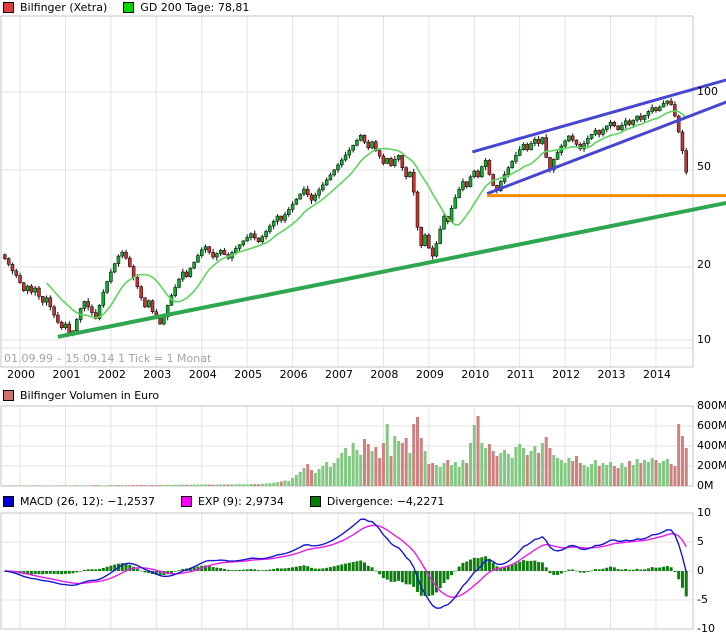  I want to click on volume-chart-legend: Bilfinger Volumen in Euro, so click(81, 395).